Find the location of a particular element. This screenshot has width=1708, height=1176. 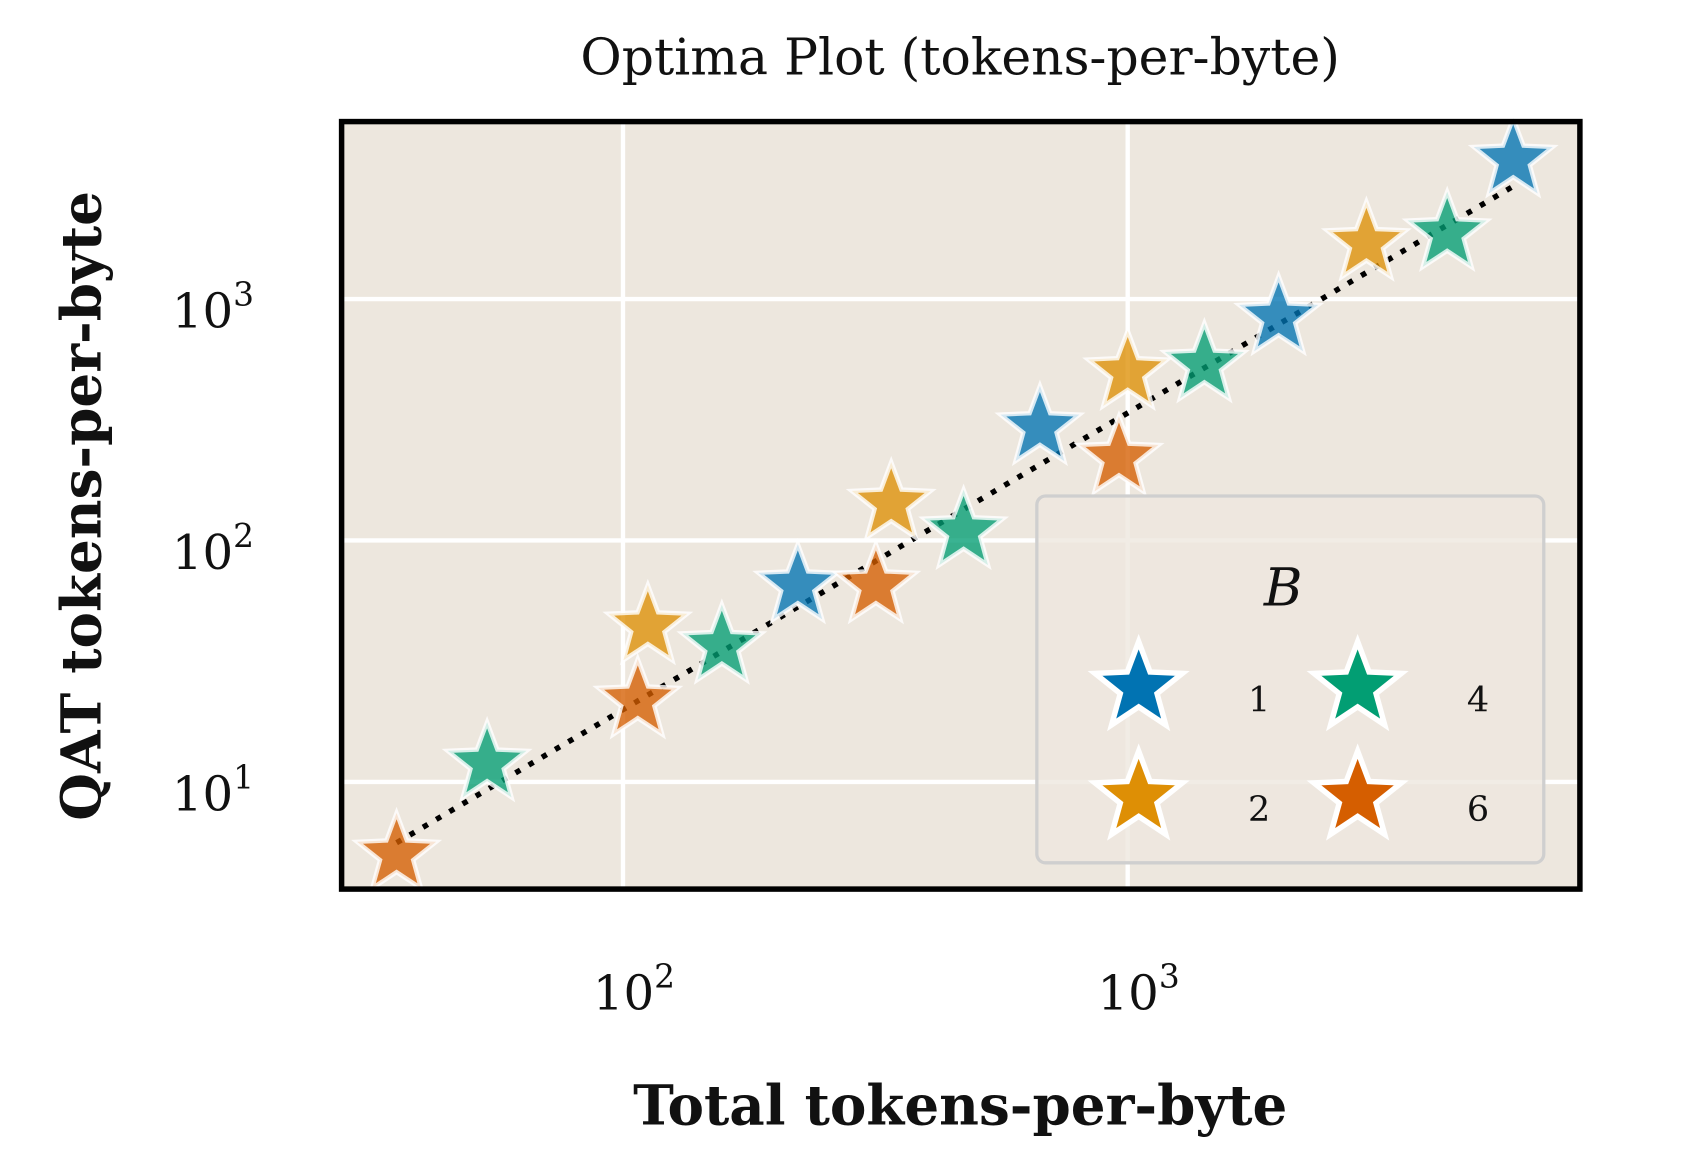

chart-title: Optima Plot (tokens-per-byte) is located at coordinates (960, 57).